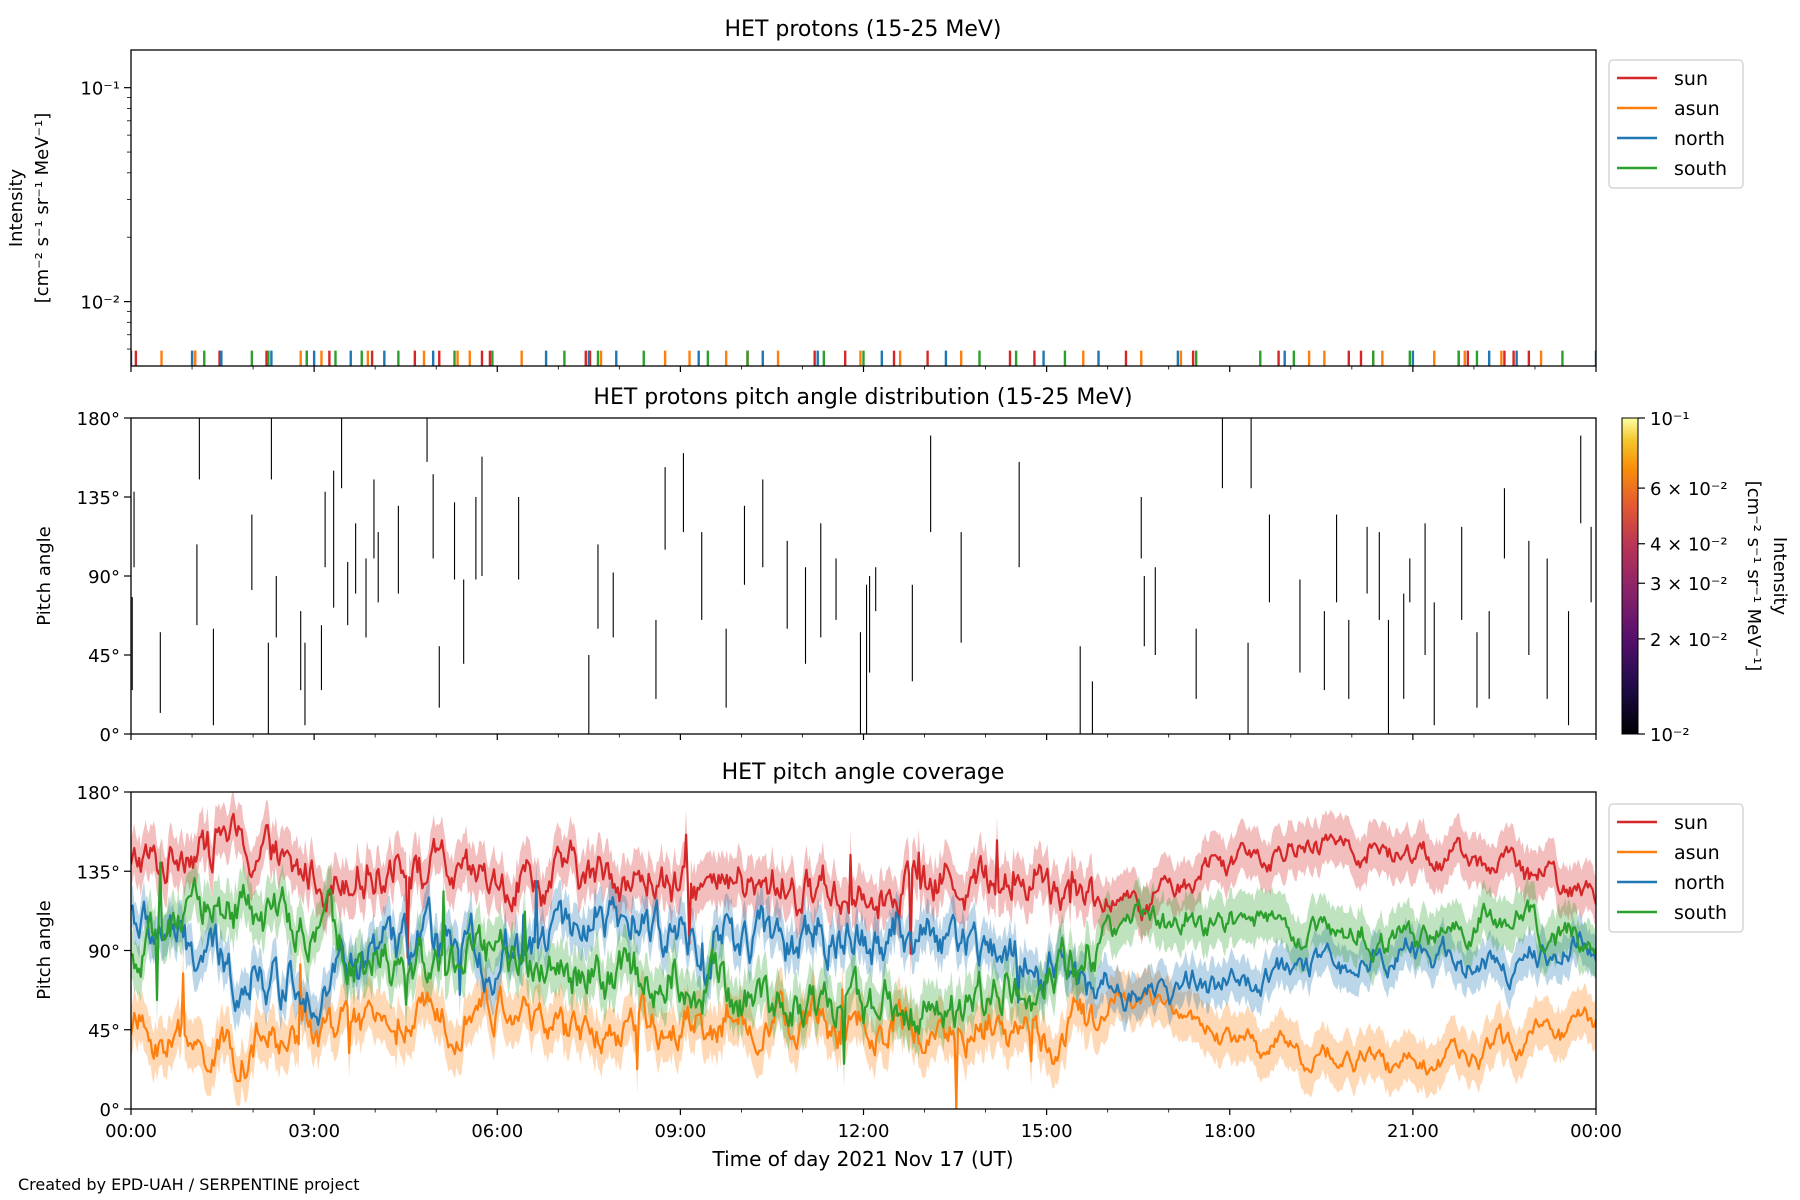  Describe the element at coordinates (863, 772) in the screenshot. I see `panel3-title: HET pitch angle coverage` at that location.